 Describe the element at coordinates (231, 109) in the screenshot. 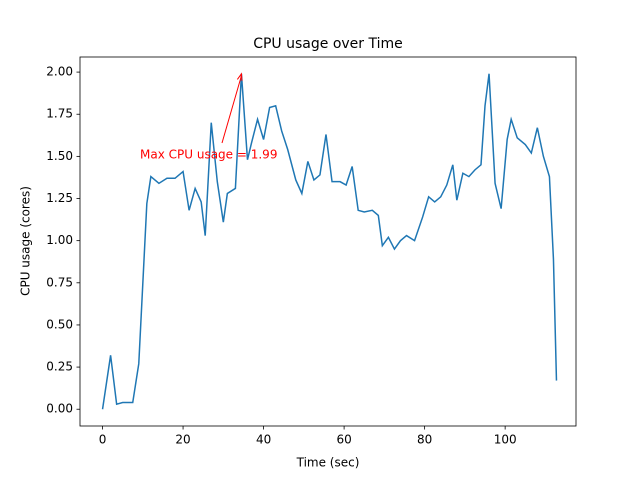

I see `annotation-arrow` at that location.